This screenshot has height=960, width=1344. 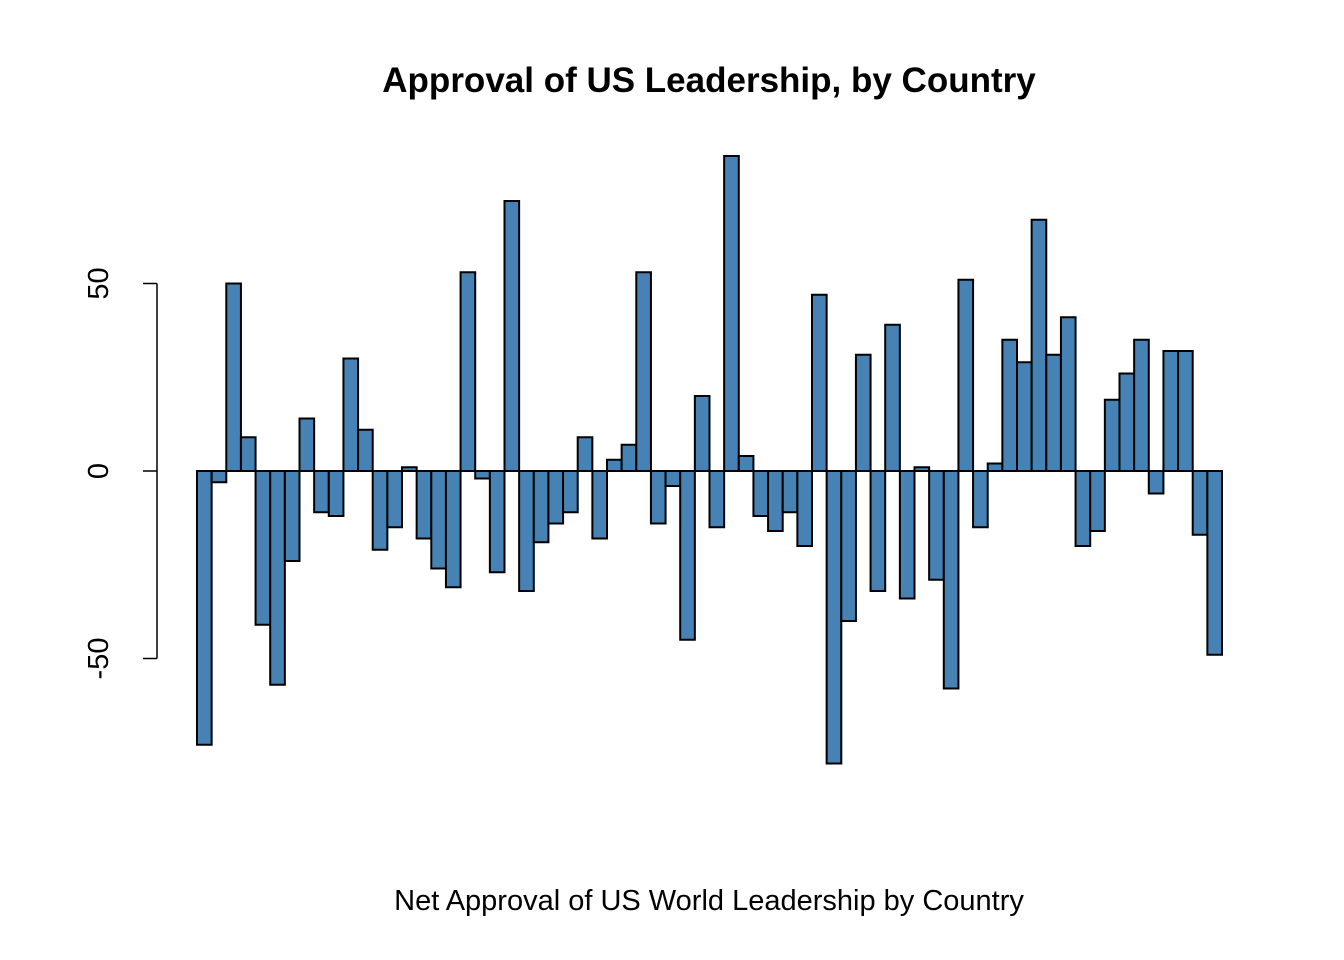 I want to click on y-tick-label: -50, so click(x=99, y=659).